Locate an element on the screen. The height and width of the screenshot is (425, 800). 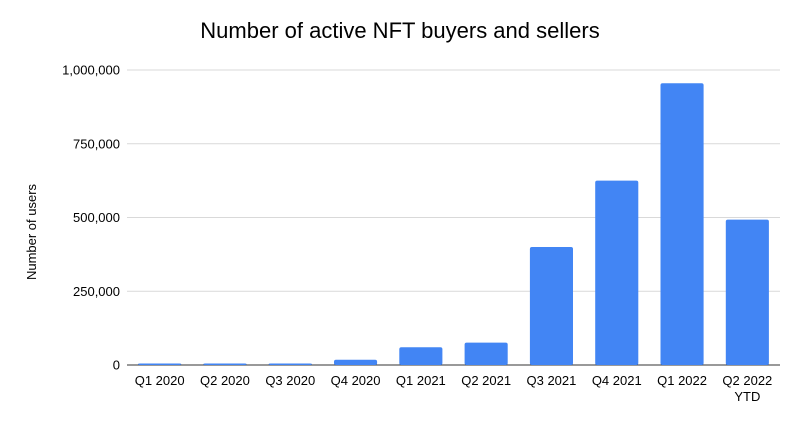
y-tick-label: 250,000 is located at coordinates (96, 291).